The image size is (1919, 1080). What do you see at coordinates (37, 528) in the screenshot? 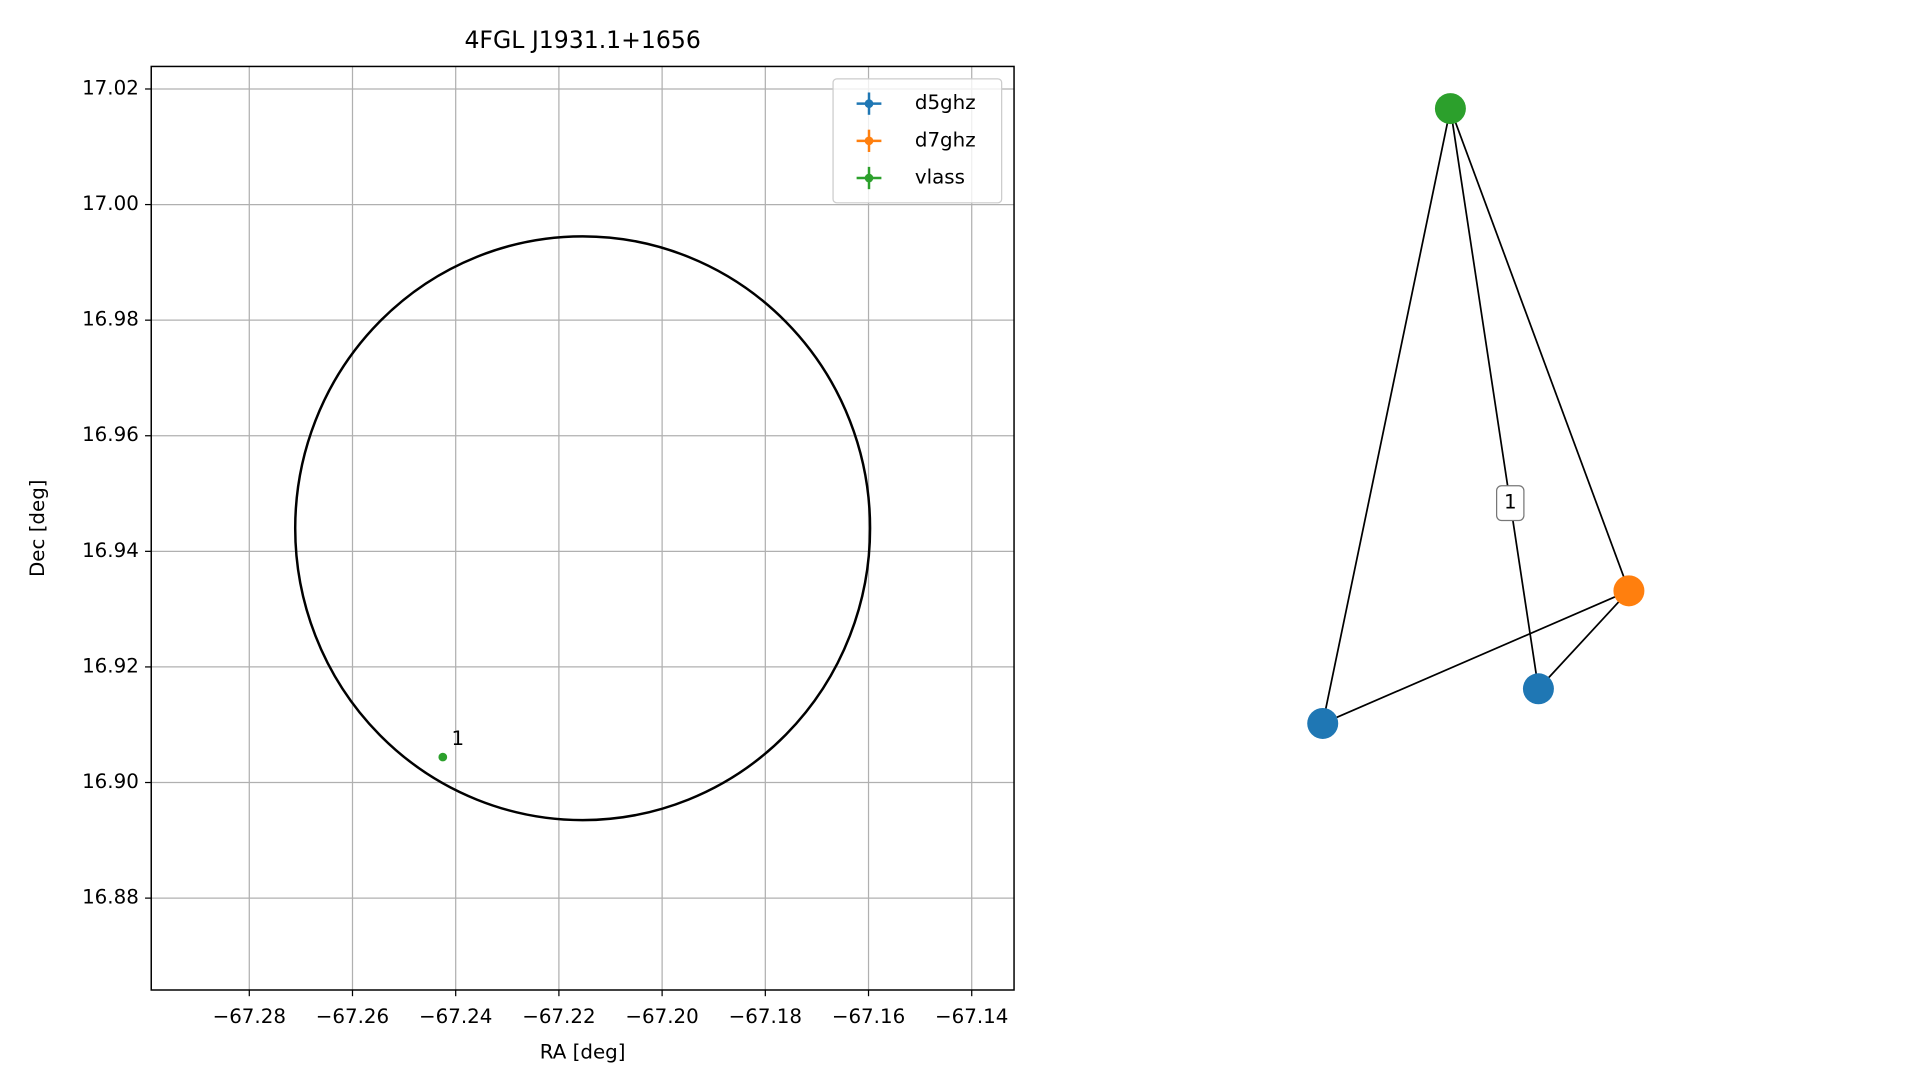
I see `y-axis-label: Dec [deg]` at bounding box center [37, 528].